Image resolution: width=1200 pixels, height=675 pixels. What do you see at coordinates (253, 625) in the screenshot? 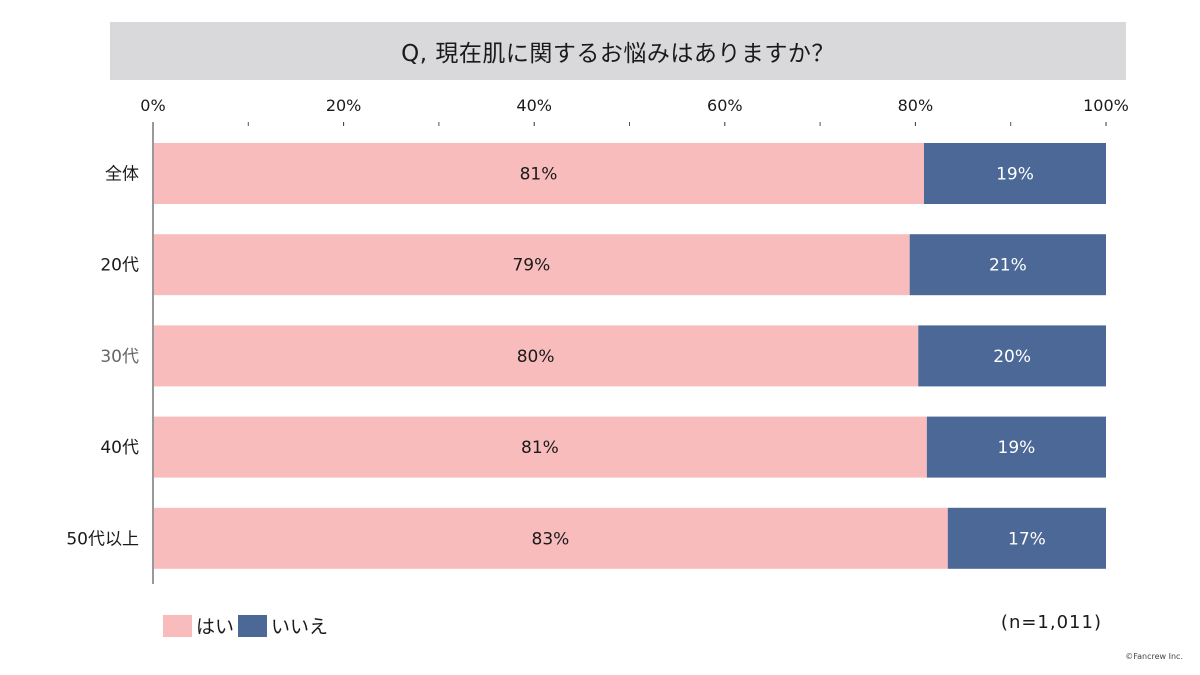
I see `legend-swatch-no` at bounding box center [253, 625].